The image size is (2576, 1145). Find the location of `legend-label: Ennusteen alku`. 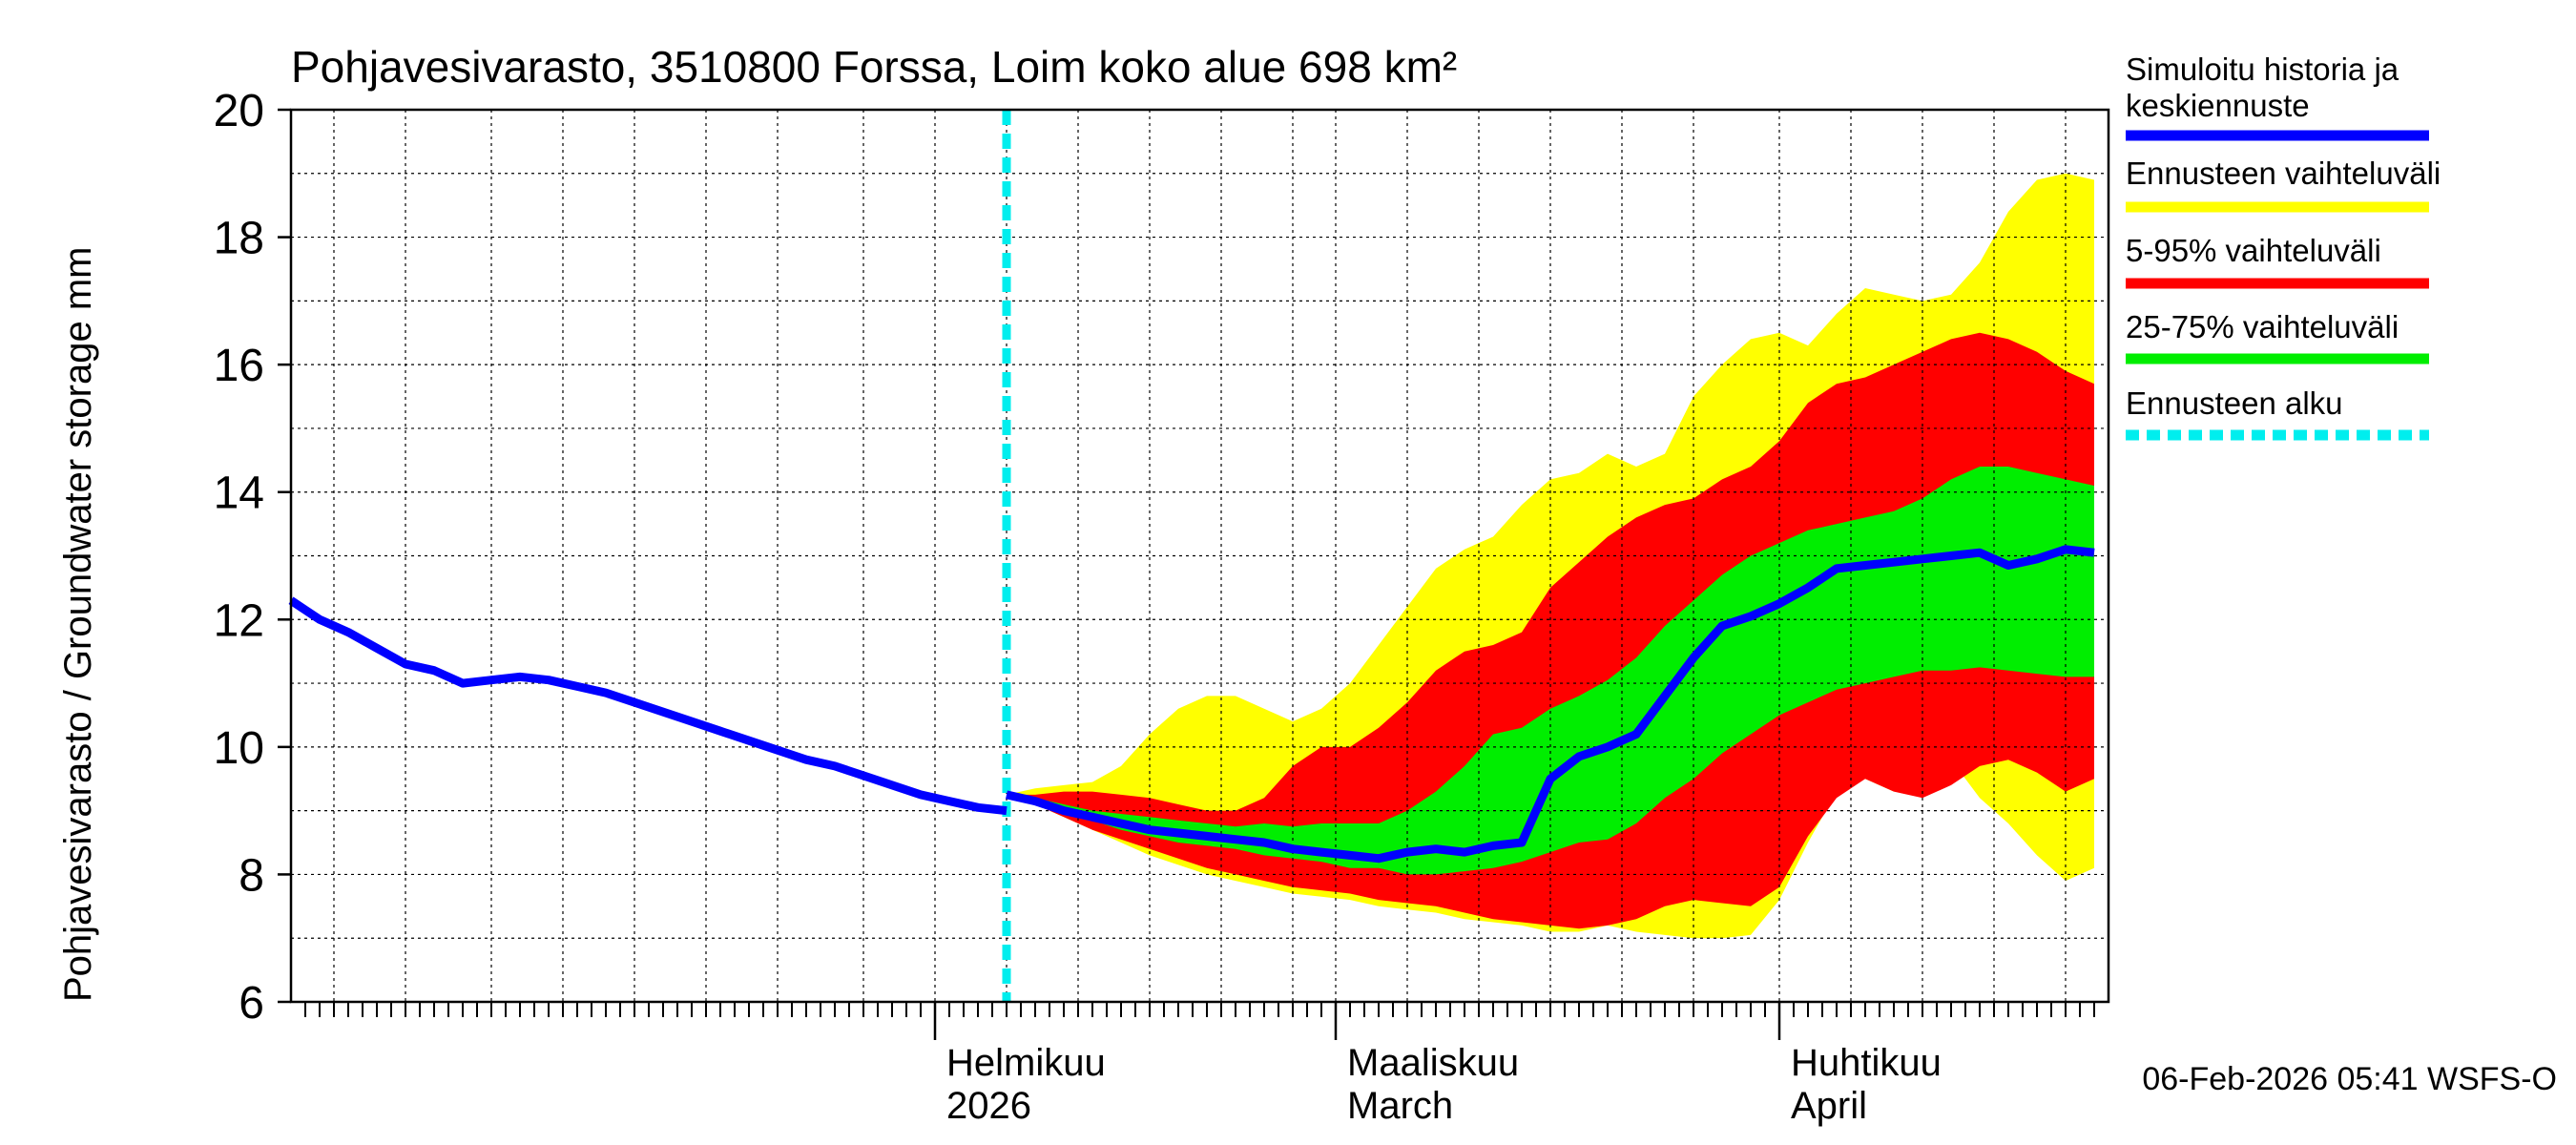

legend-label: Ennusteen alku is located at coordinates (2234, 403).